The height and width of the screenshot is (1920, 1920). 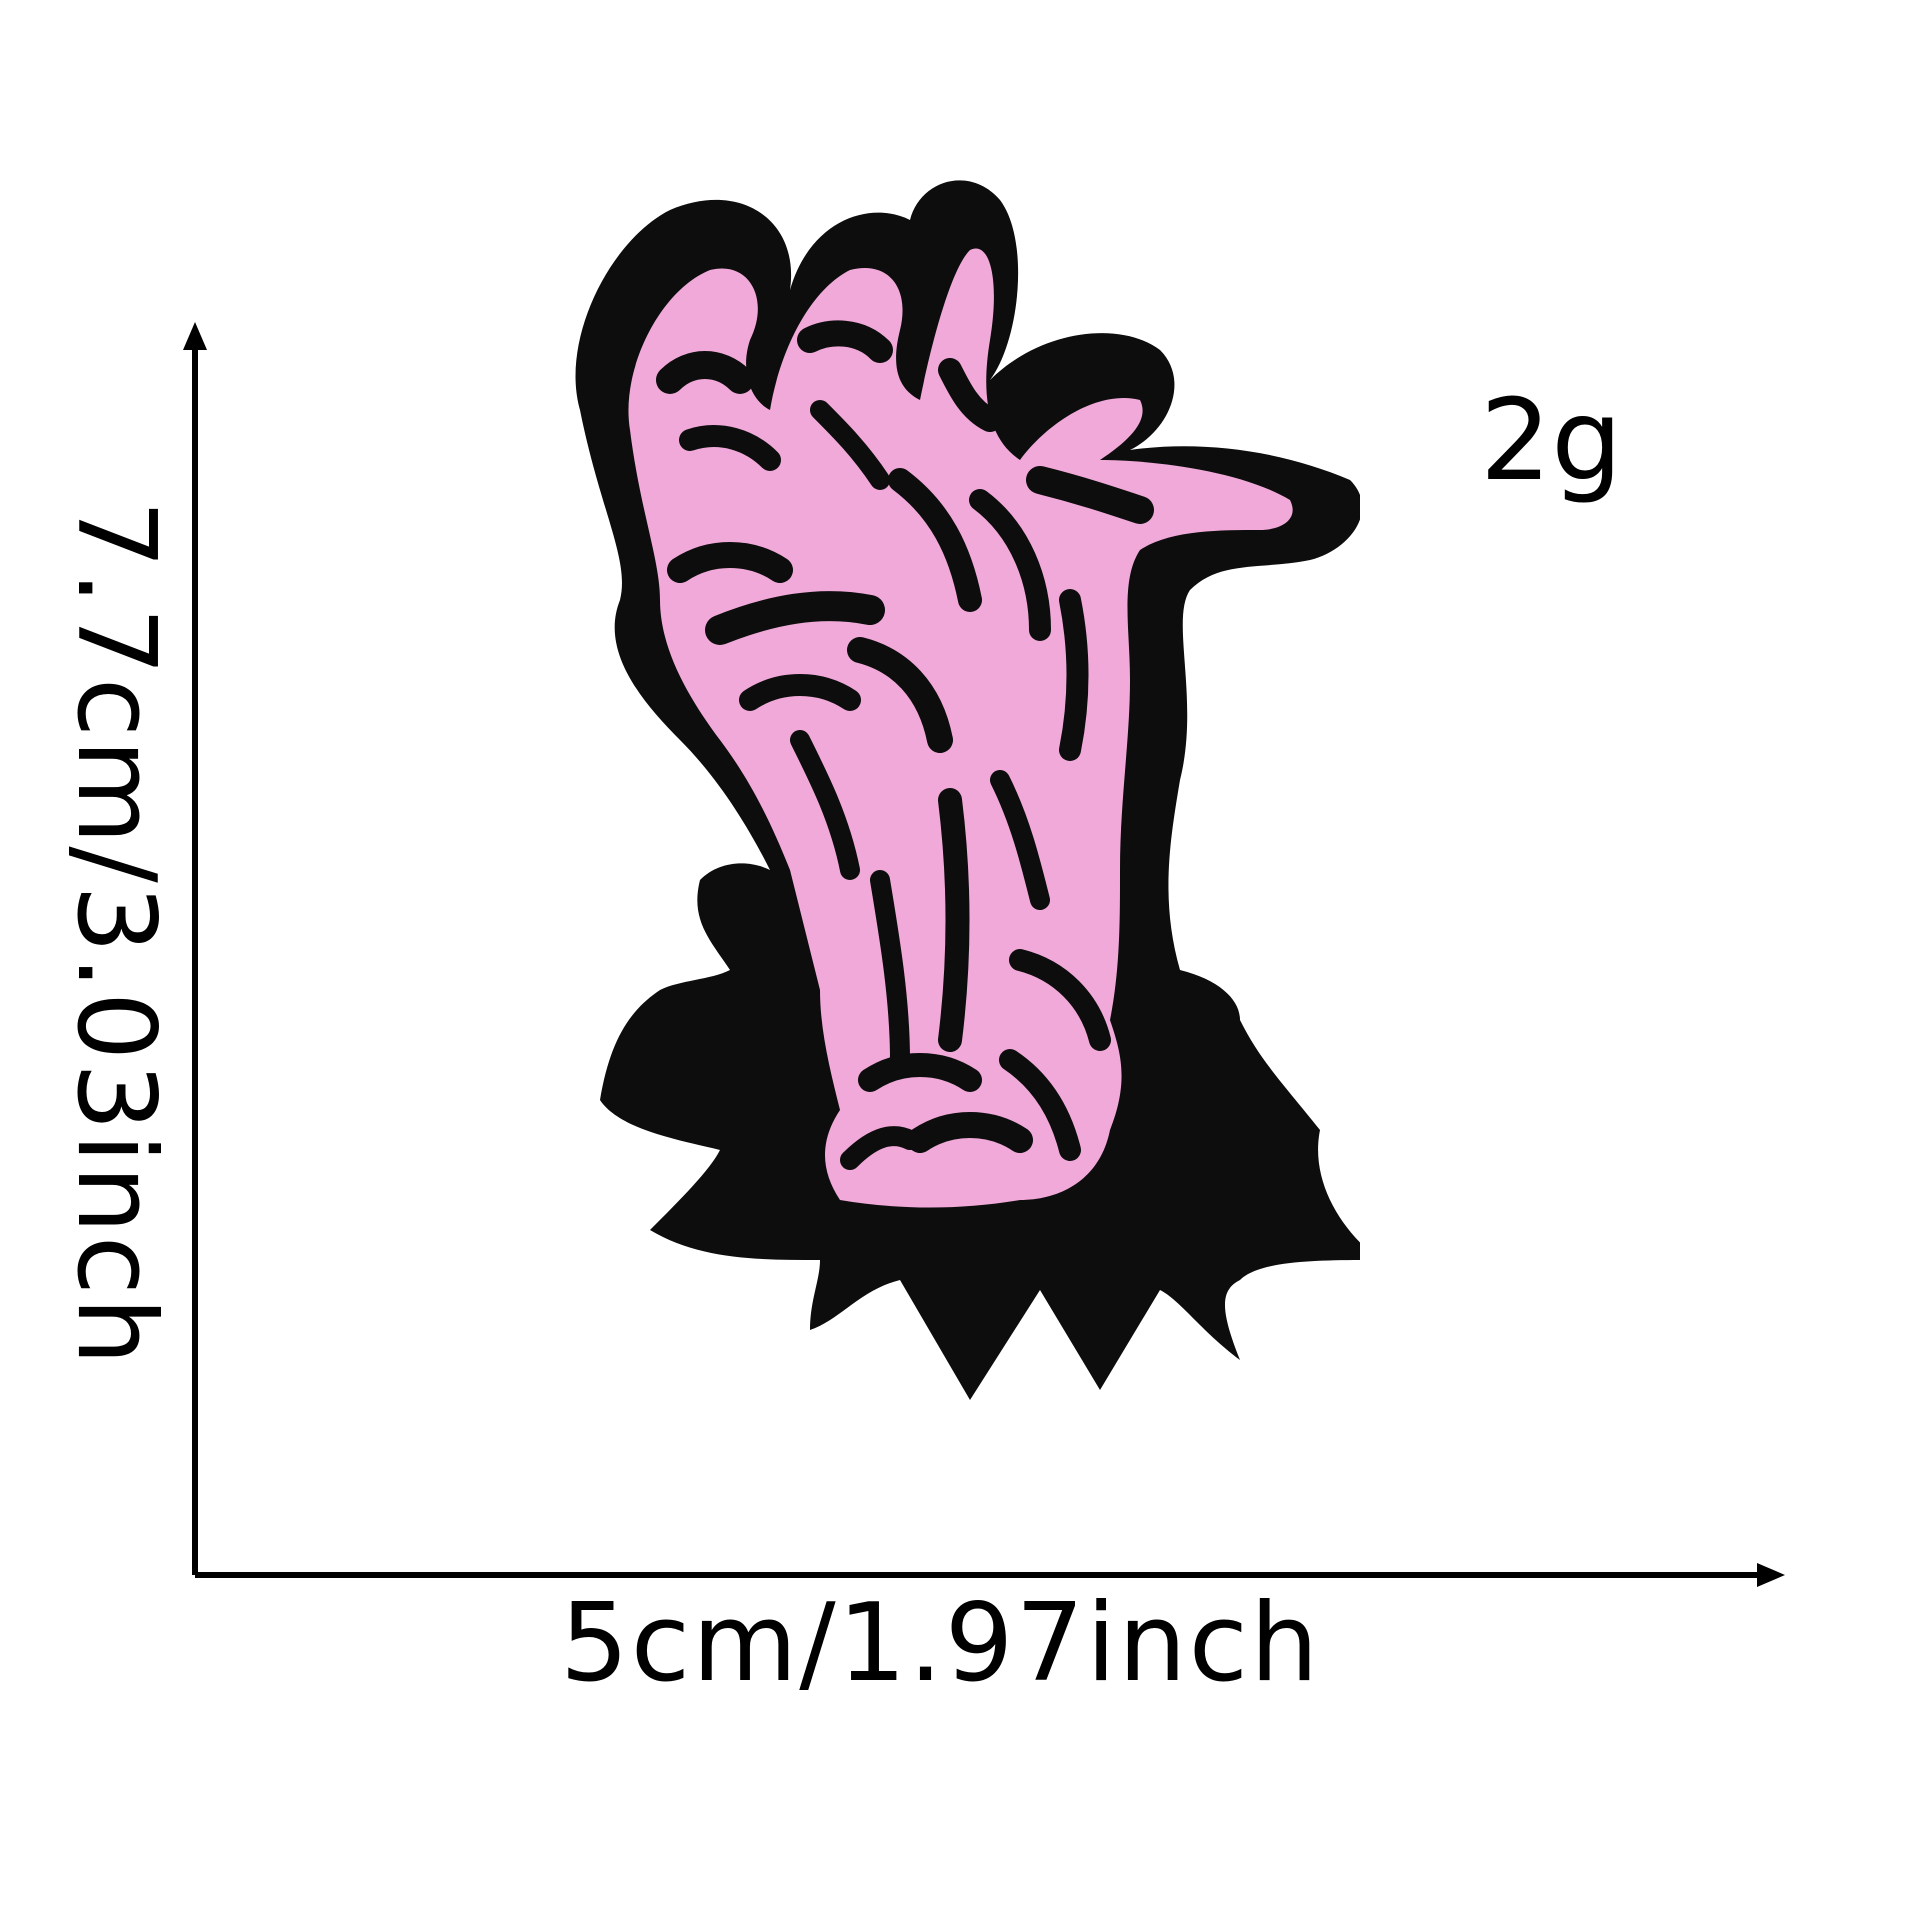 What do you see at coordinates (195, 948) in the screenshot?
I see `vertical-dimension-line` at bounding box center [195, 948].